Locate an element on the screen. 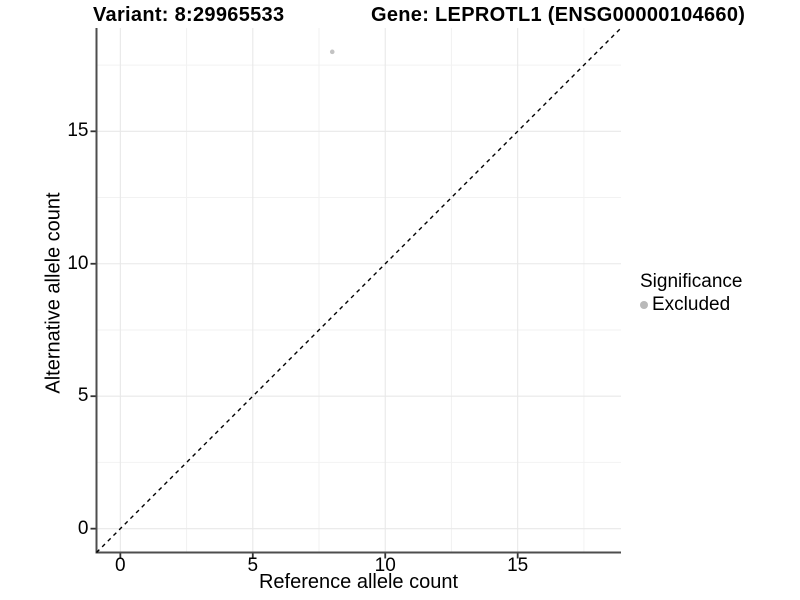 The image size is (800, 600). plot-title-variant: Variant: 8:29965533 is located at coordinates (189, 15).